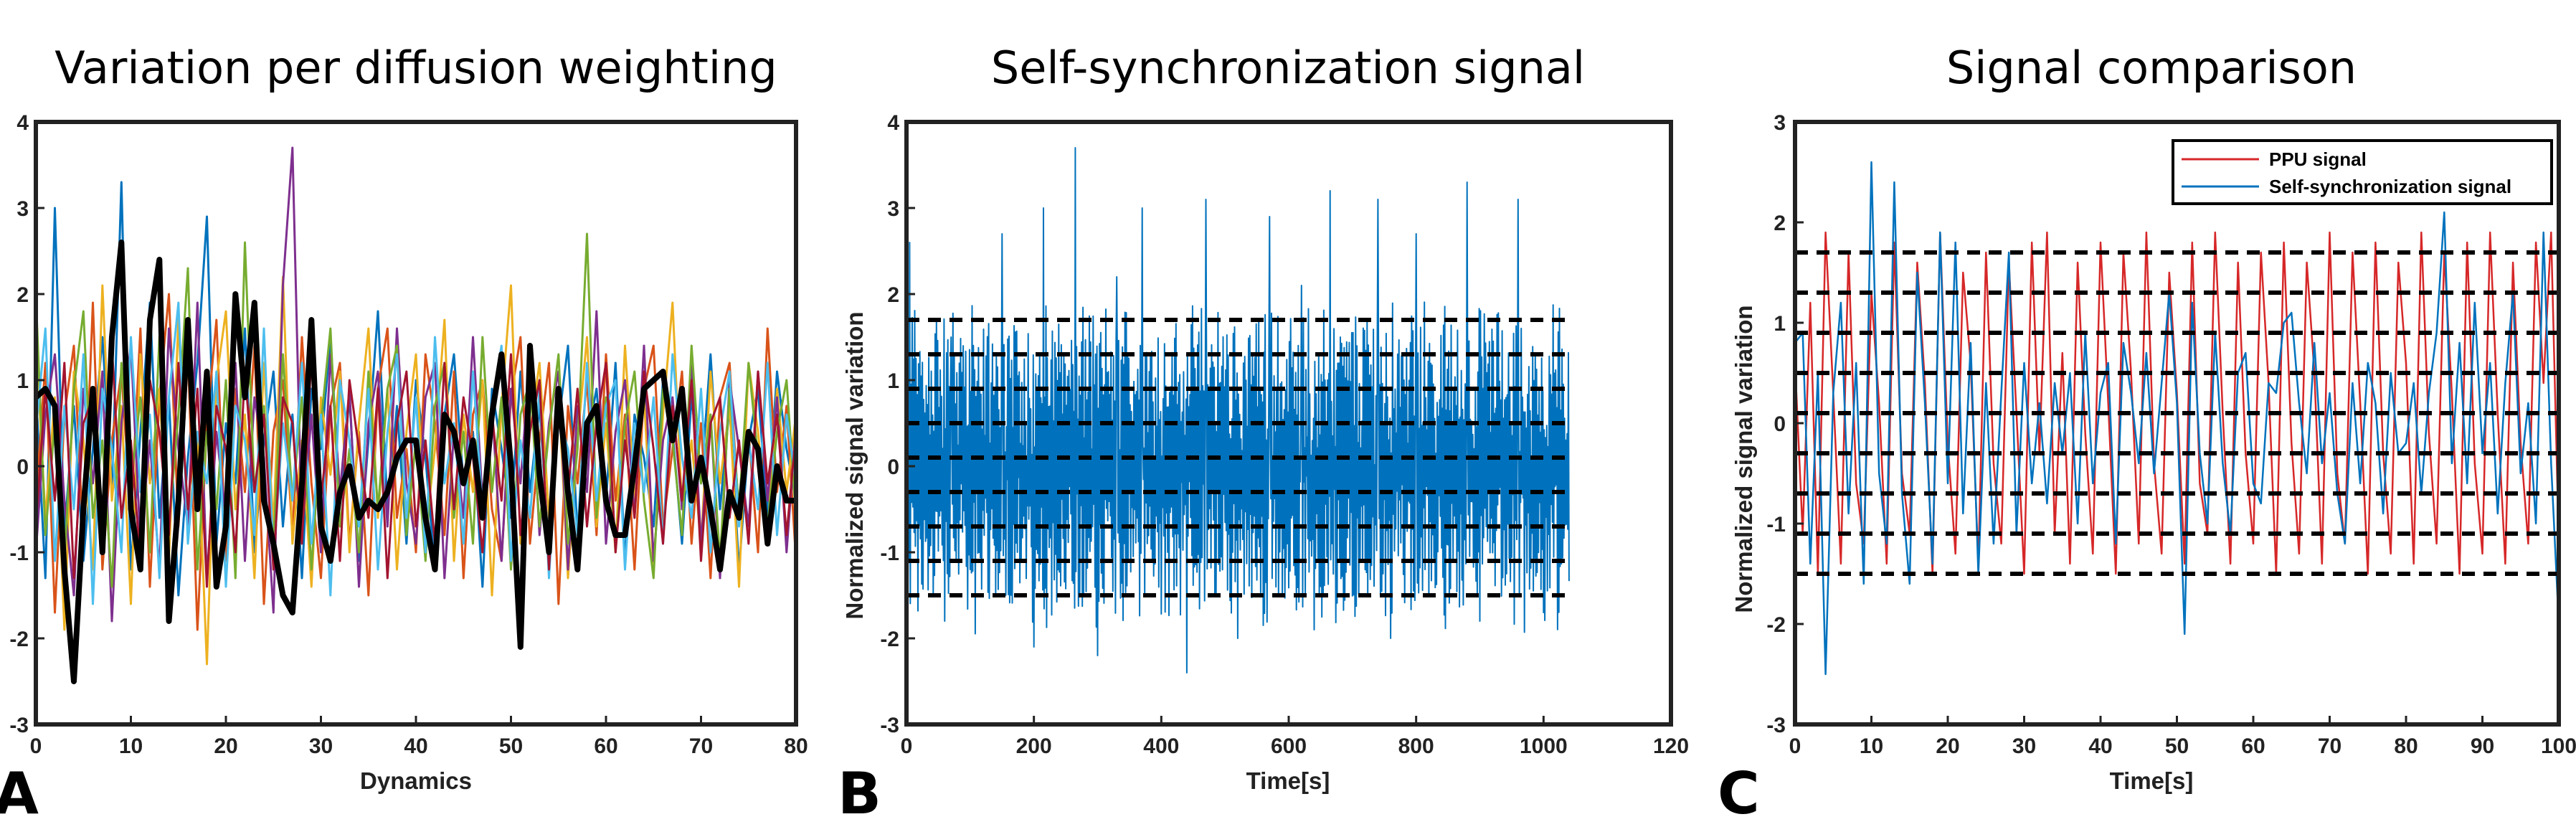  What do you see at coordinates (1739, 793) in the screenshot?
I see `panel-c-label: C` at bounding box center [1739, 793].